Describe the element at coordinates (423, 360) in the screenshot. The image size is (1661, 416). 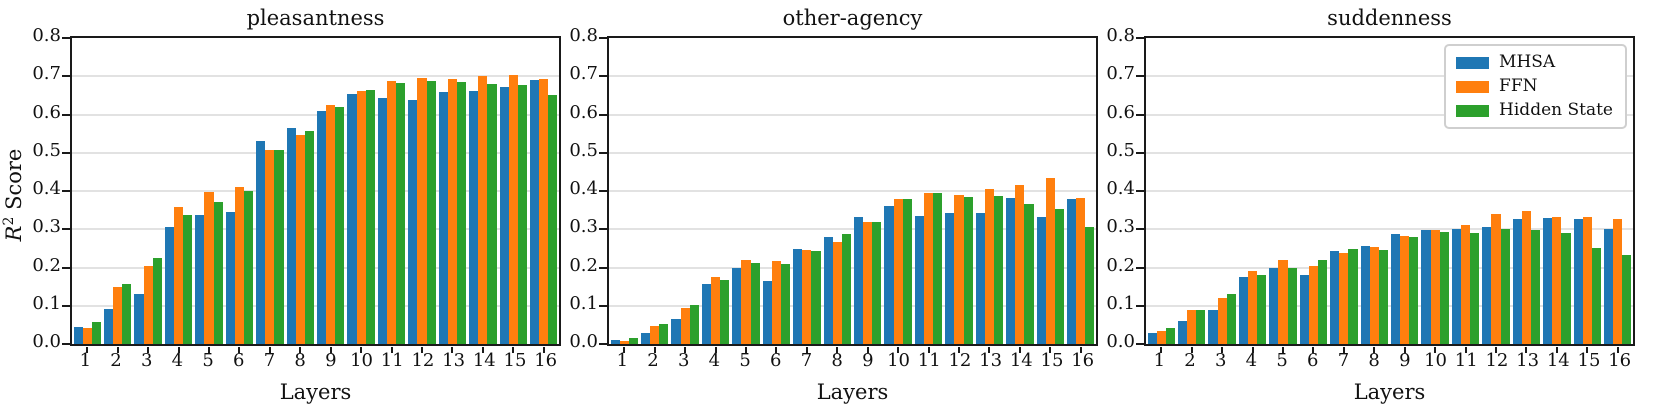
I see `x-tick-label: 12` at that location.